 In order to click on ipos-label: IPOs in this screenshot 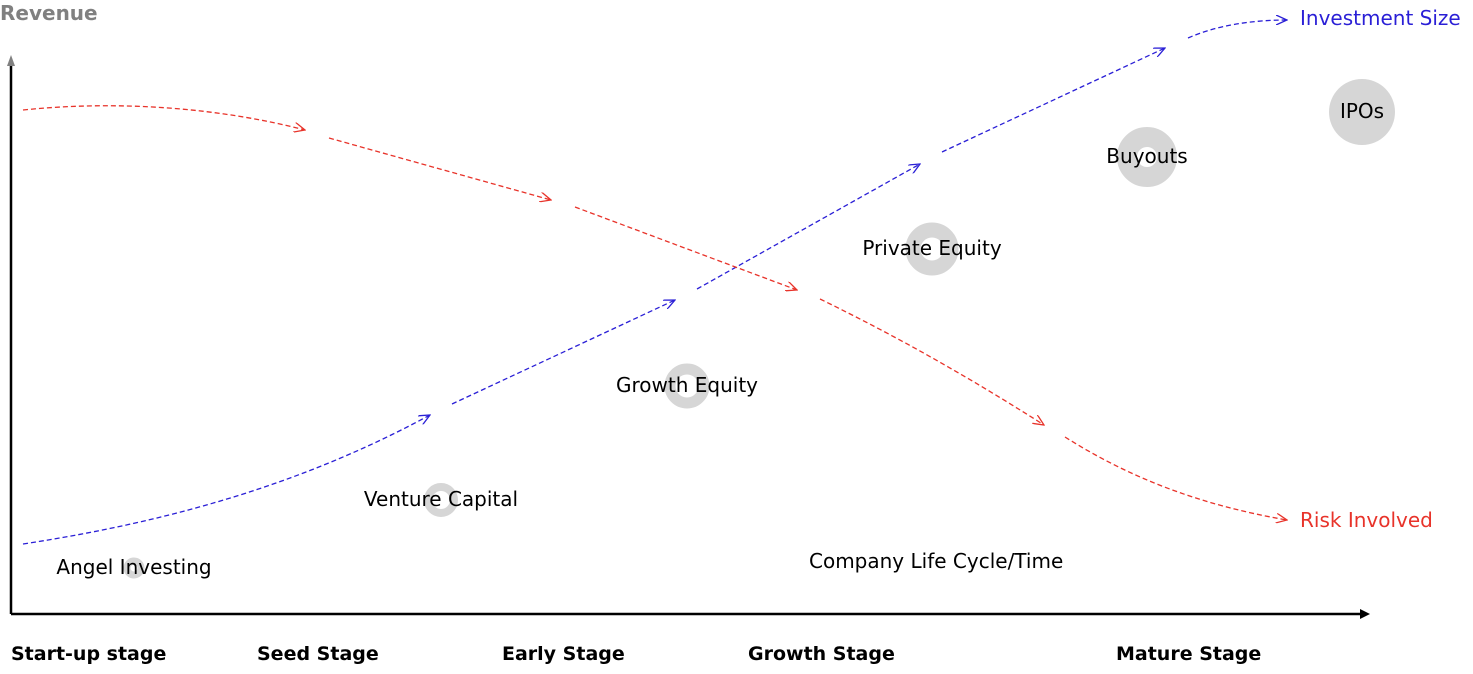, I will do `click(1362, 111)`.